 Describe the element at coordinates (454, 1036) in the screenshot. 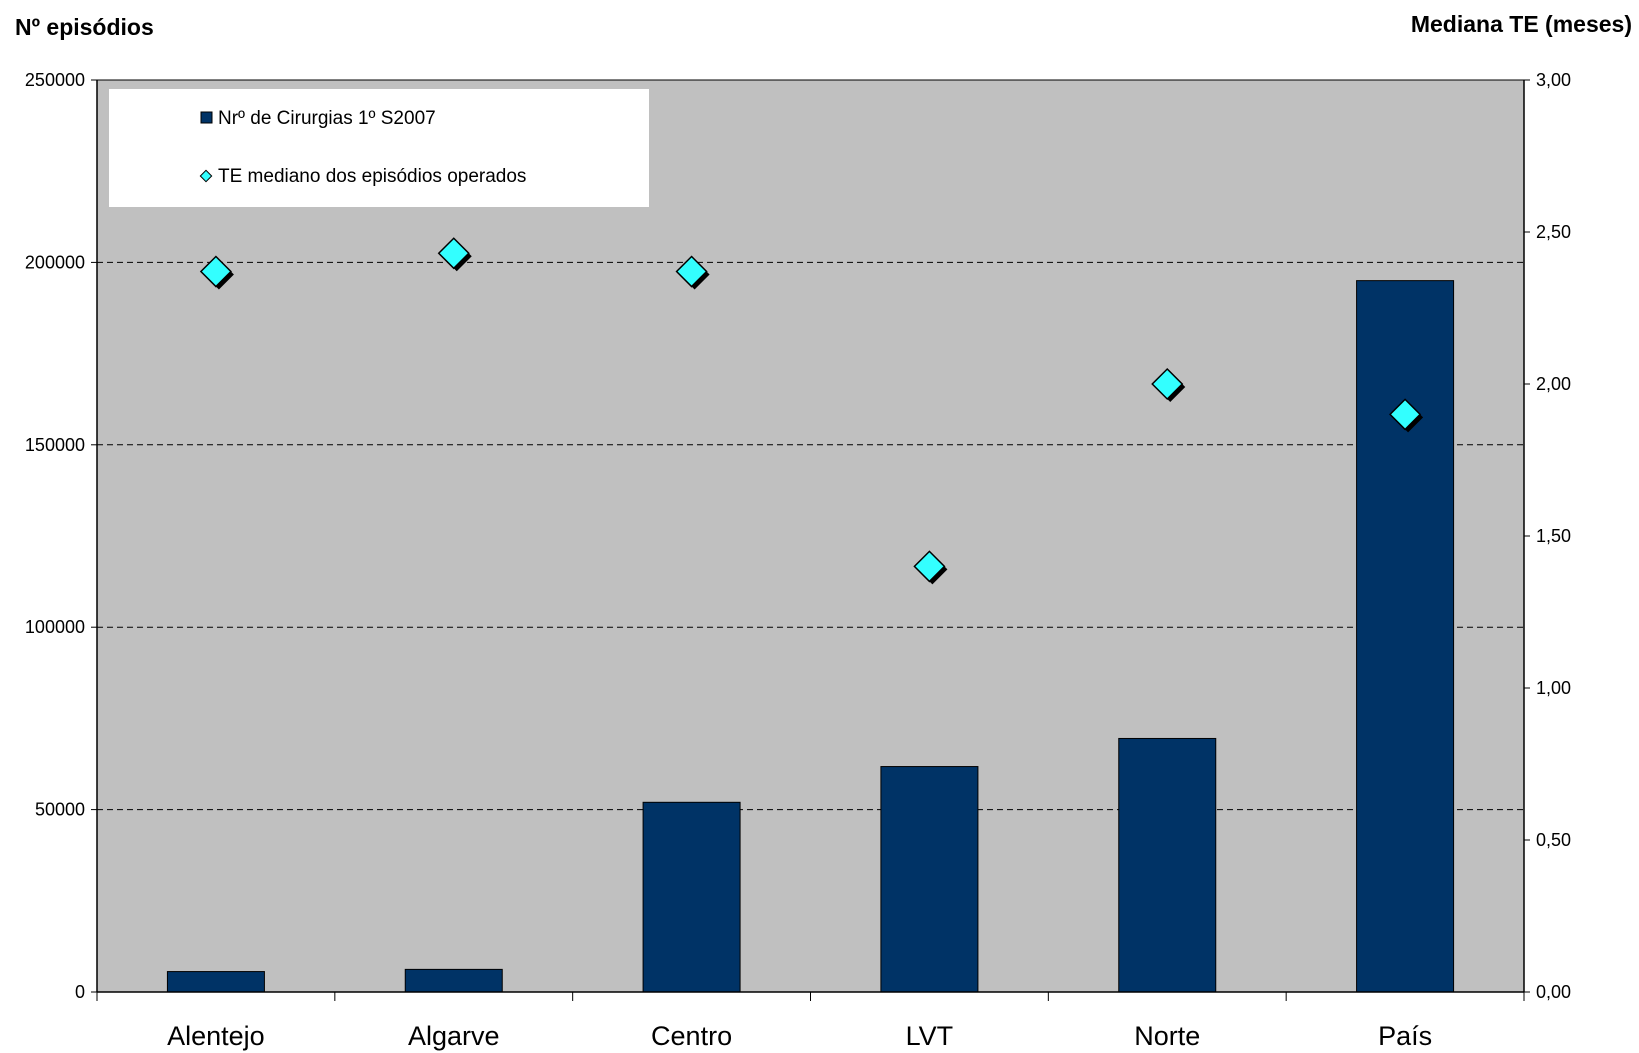

I see `category-label: Algarve` at that location.